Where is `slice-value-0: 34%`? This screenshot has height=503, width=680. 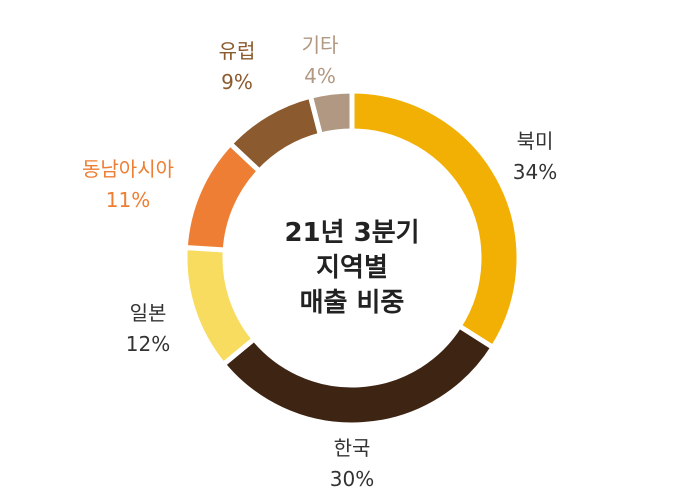 slice-value-0: 34% is located at coordinates (535, 172).